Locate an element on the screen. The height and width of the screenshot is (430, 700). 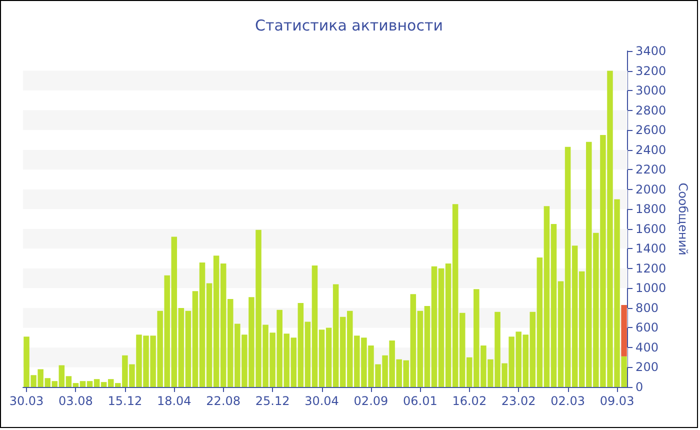
x-tick-label: 23.02 is located at coordinates (518, 401).